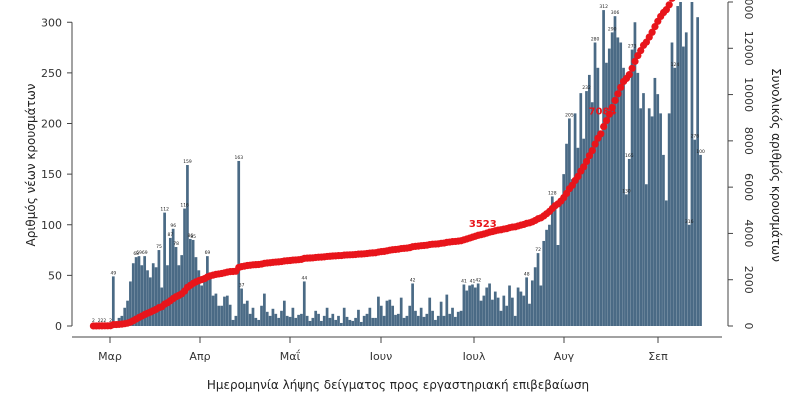 The image size is (800, 400). What do you see at coordinates (632, 47) in the screenshot?
I see `bar-value-label: 273` at bounding box center [632, 47].